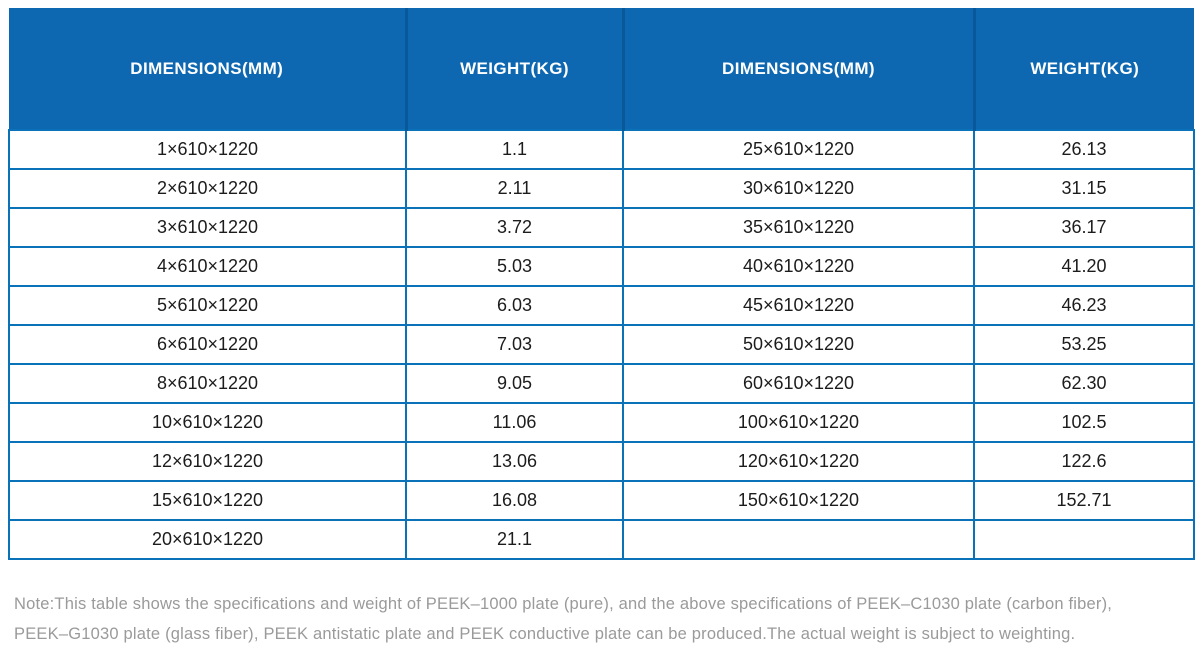  I want to click on table-row: 1×610×1220 1.1 25×610×1220 26.13, so click(601, 149).